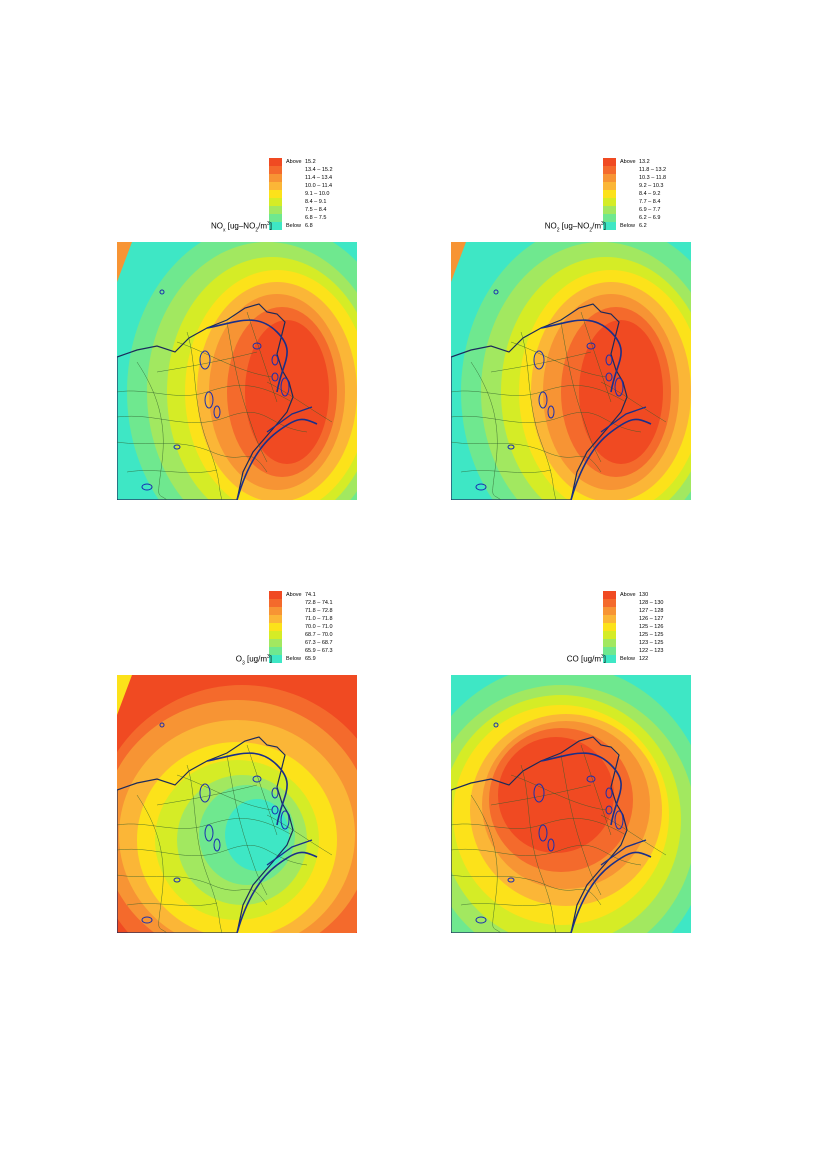  What do you see at coordinates (649, 603) in the screenshot?
I see `legend-entry: 128 – 130` at bounding box center [649, 603].